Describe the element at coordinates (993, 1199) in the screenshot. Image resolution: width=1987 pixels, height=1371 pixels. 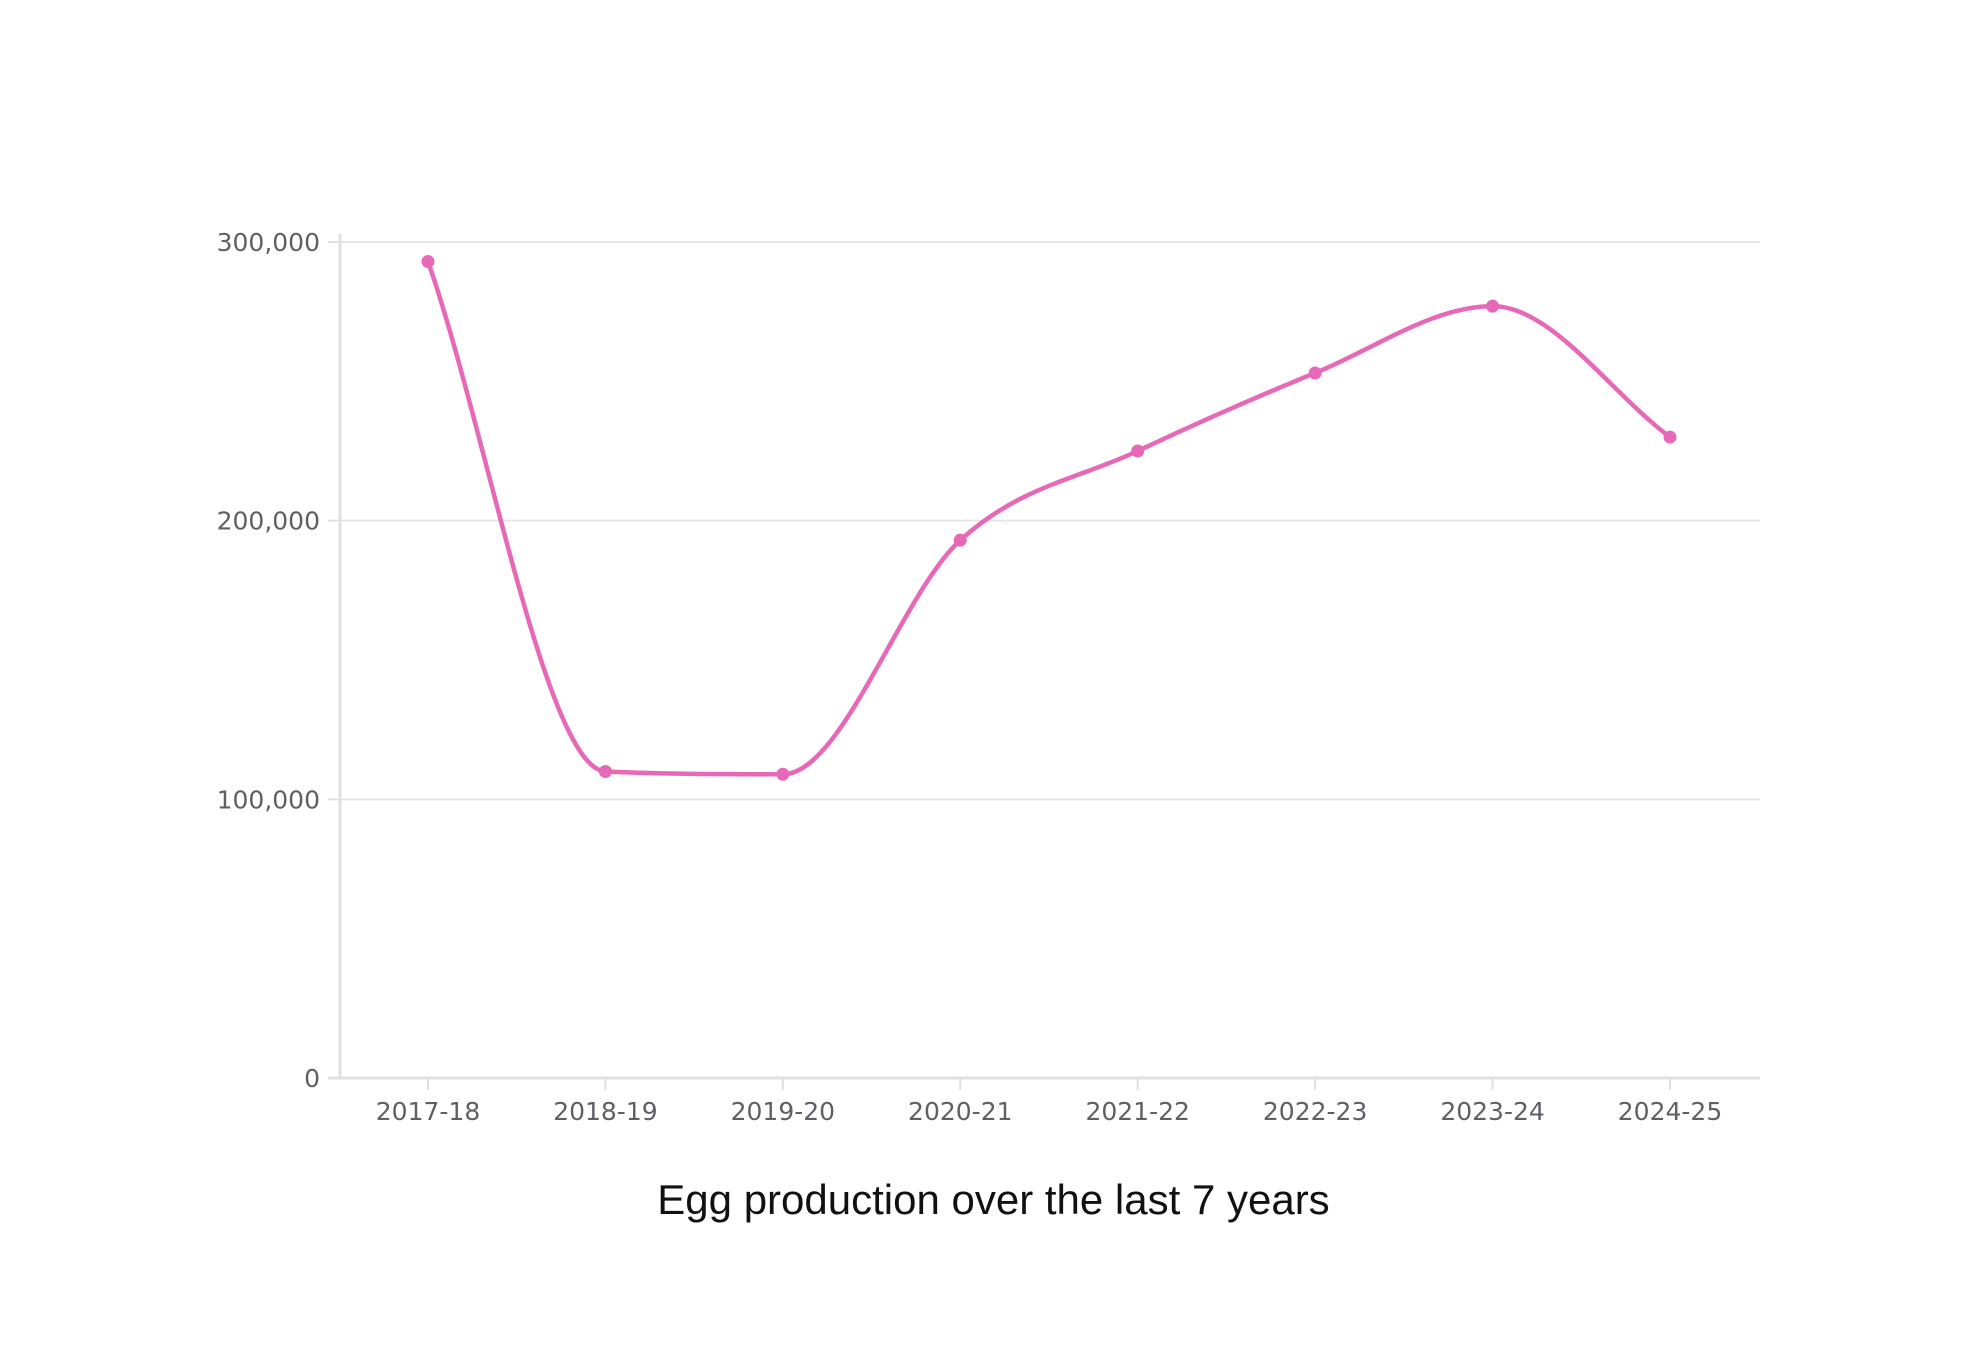
I see `chart-caption: Egg production over the last 7 years` at that location.